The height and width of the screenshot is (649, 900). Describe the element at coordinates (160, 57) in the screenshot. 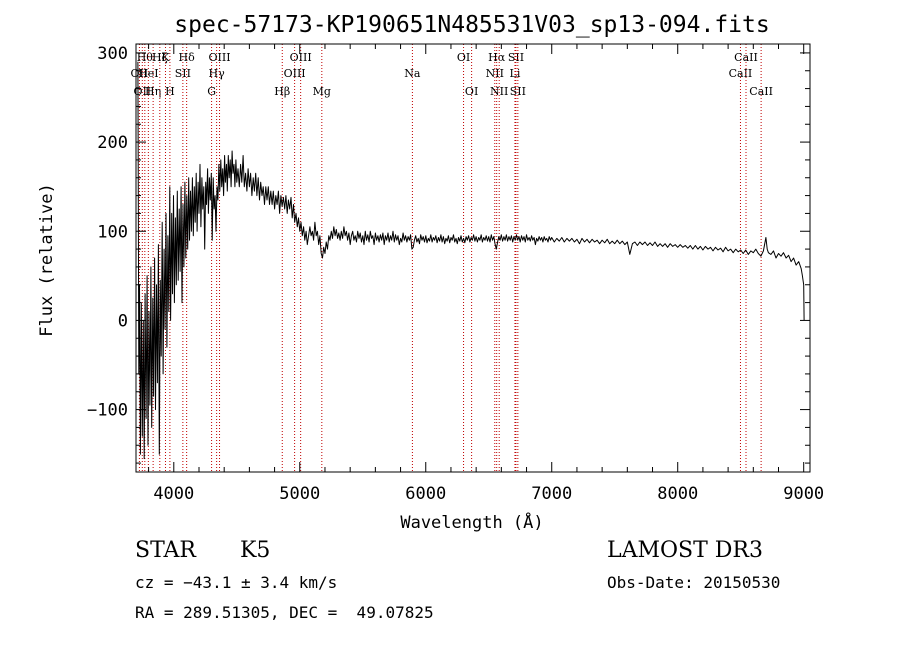

I see `line-label: Hζ` at that location.